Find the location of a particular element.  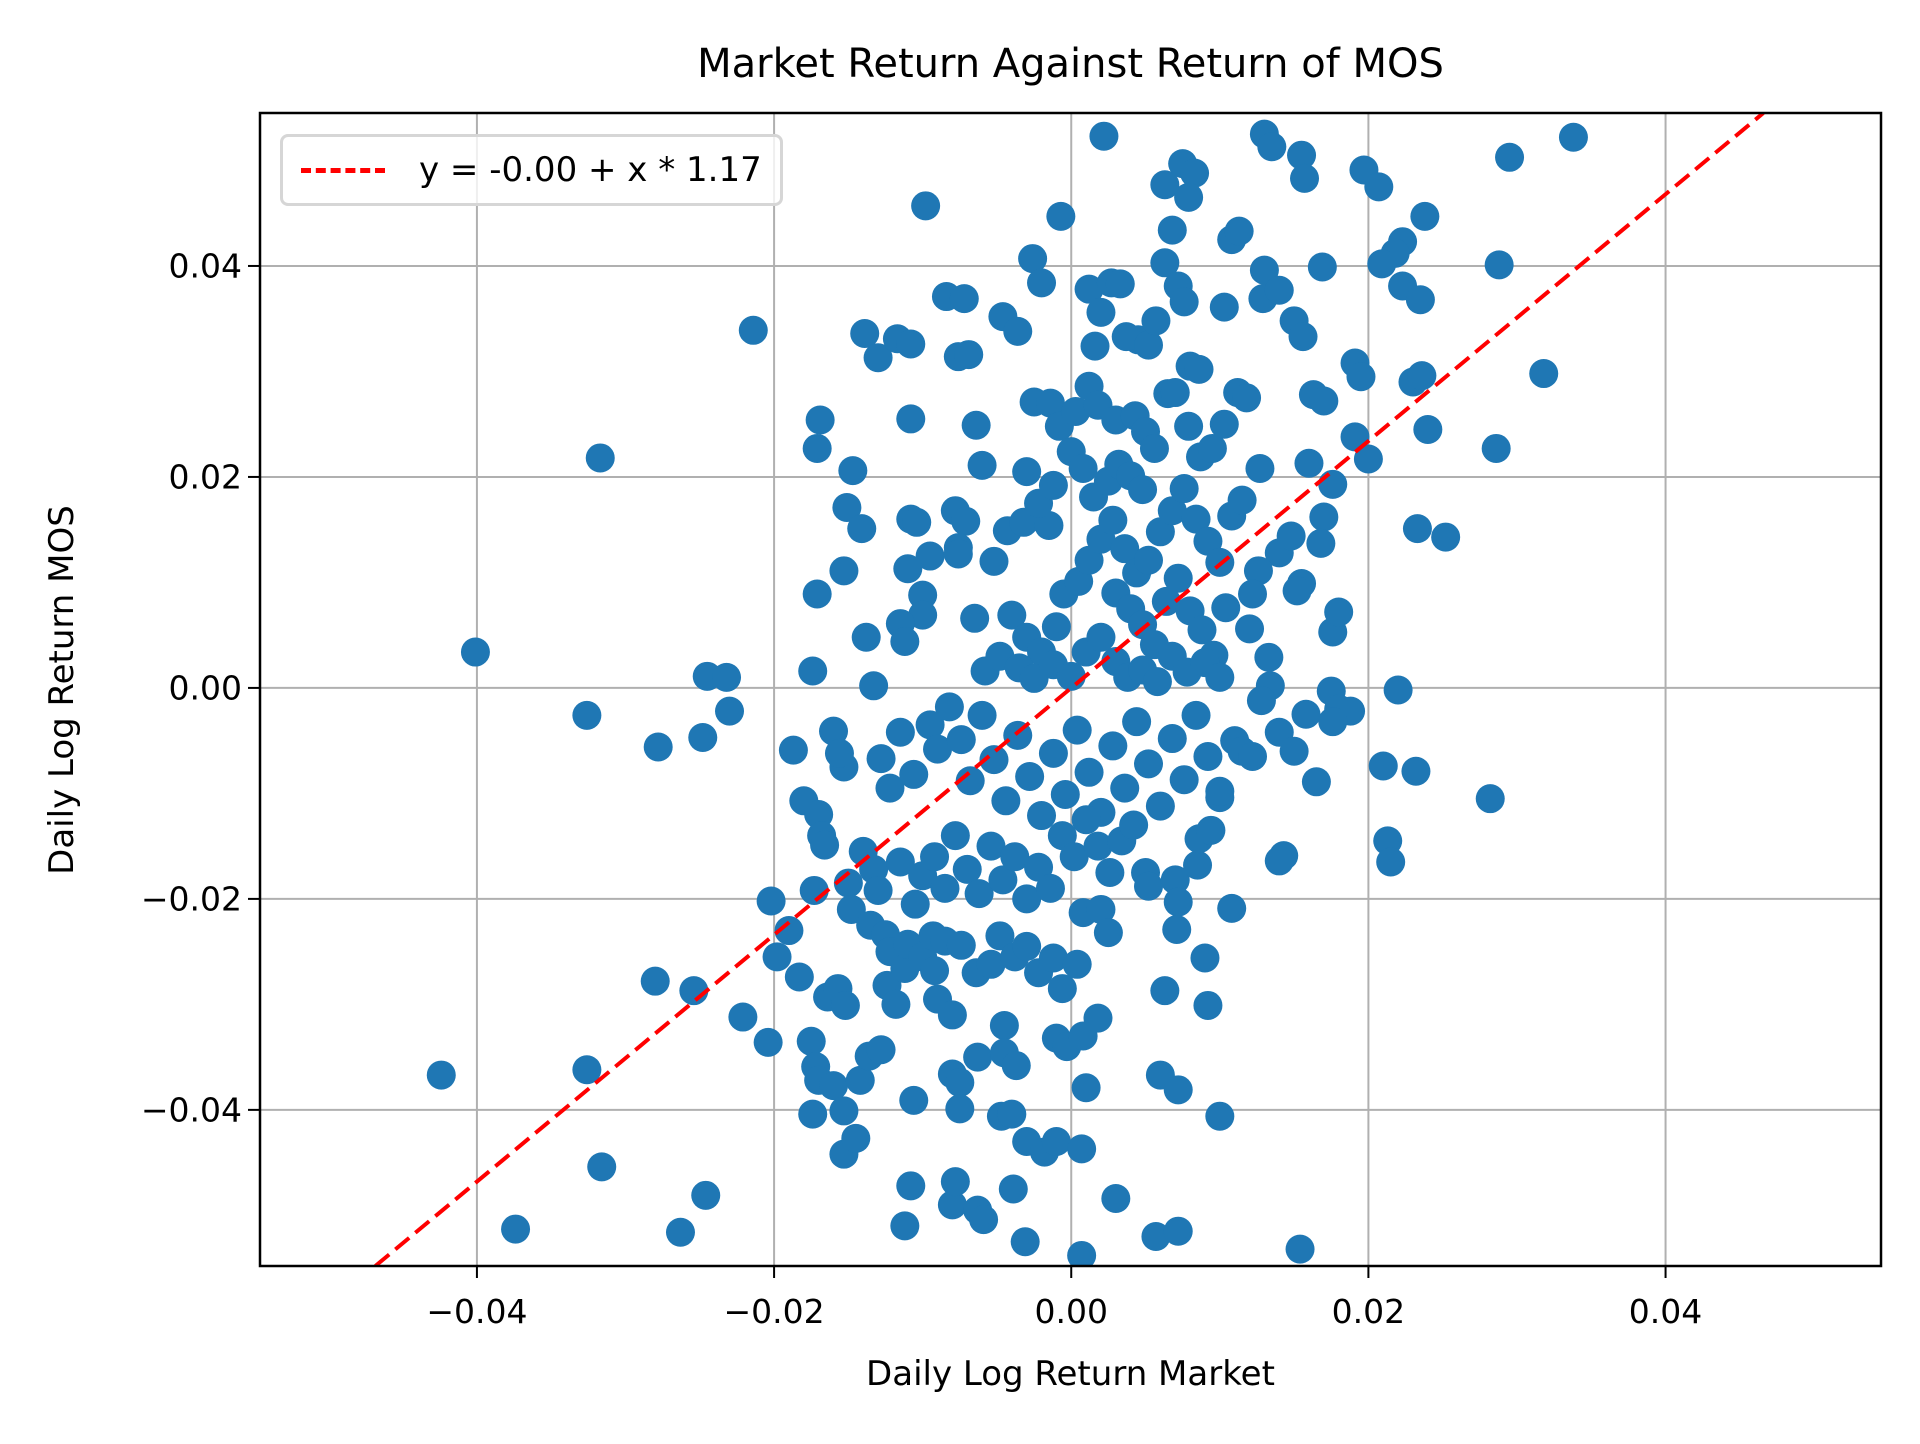

x-tick-label: 0.00 is located at coordinates (1071, 1311).